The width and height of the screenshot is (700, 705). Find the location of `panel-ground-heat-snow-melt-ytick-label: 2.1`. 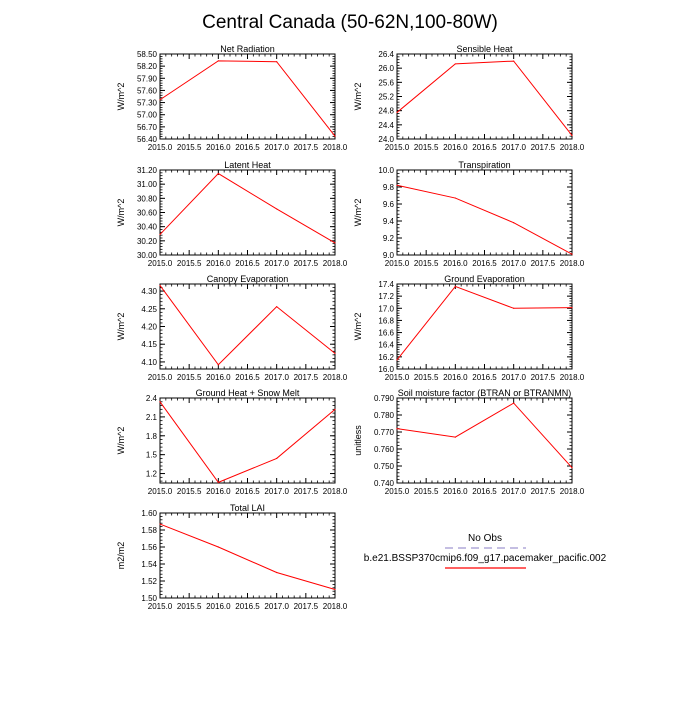

panel-ground-heat-snow-melt-ytick-label: 2.1 is located at coordinates (152, 417).